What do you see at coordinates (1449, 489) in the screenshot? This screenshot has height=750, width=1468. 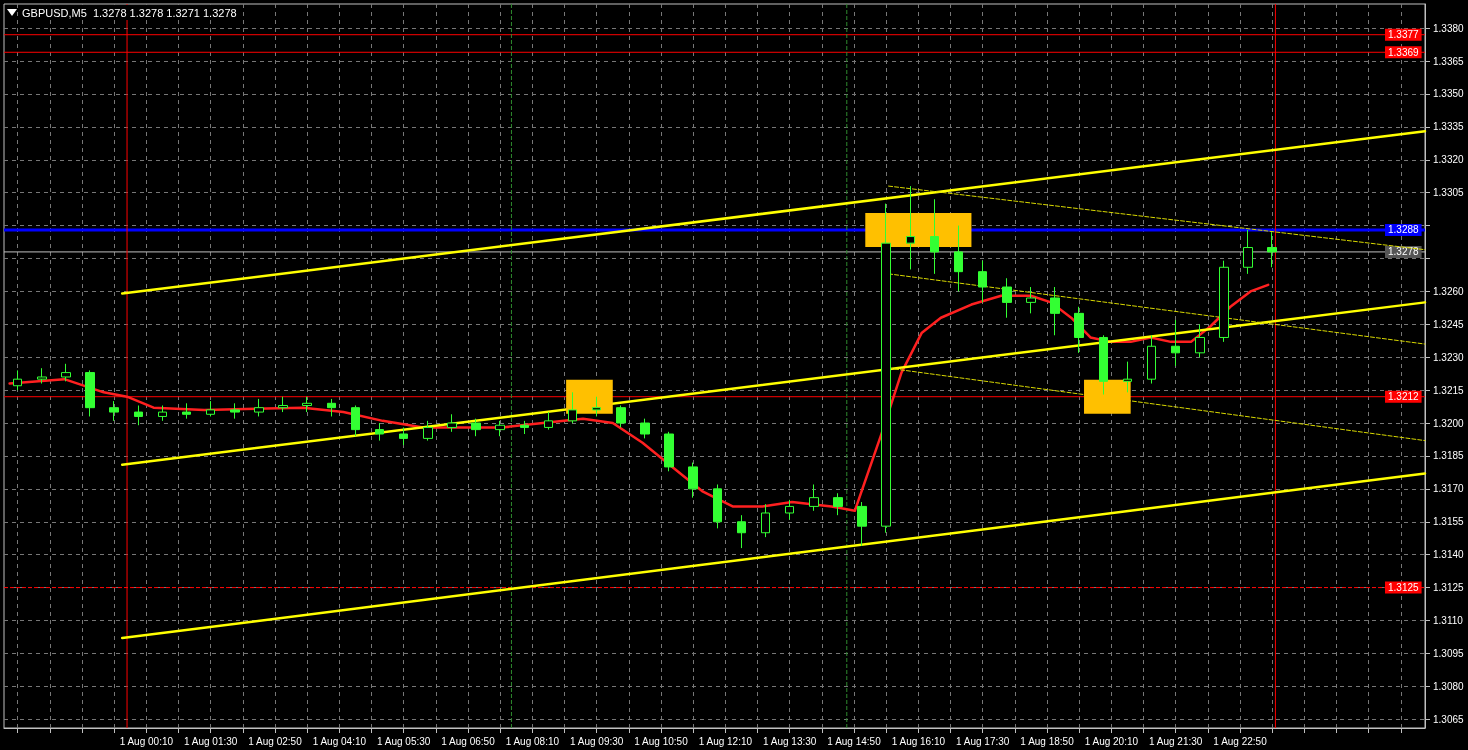 I see `y-tick-label: 1.3170` at bounding box center [1449, 489].